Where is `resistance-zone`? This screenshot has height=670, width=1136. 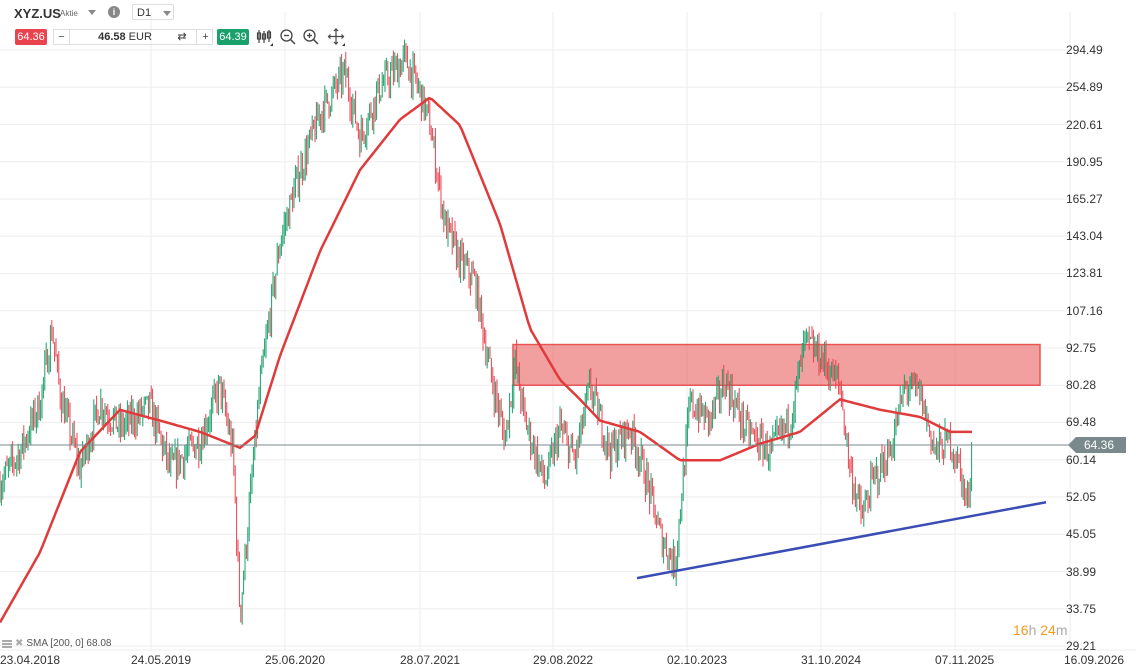 resistance-zone is located at coordinates (776, 364).